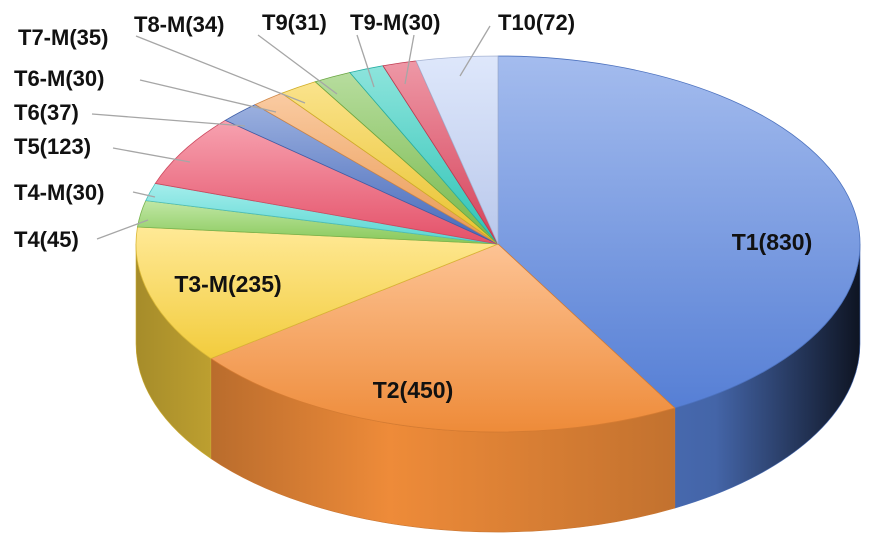  Describe the element at coordinates (59, 192) in the screenshot. I see `slice-label-t4-m: T4-M(30)` at that location.